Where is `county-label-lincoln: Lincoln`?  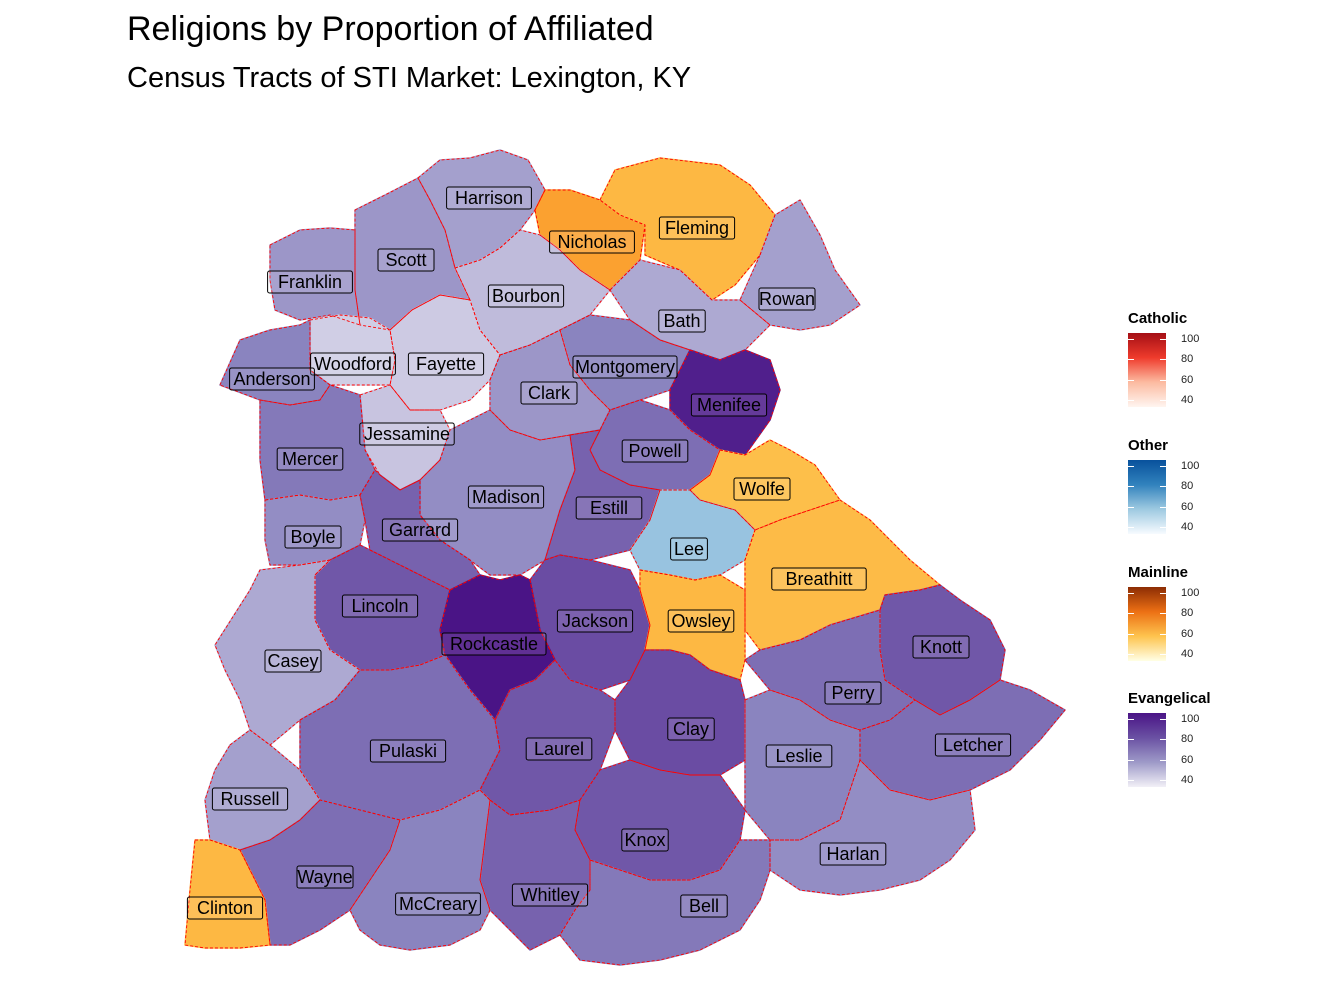
county-label-lincoln: Lincoln is located at coordinates (380, 606).